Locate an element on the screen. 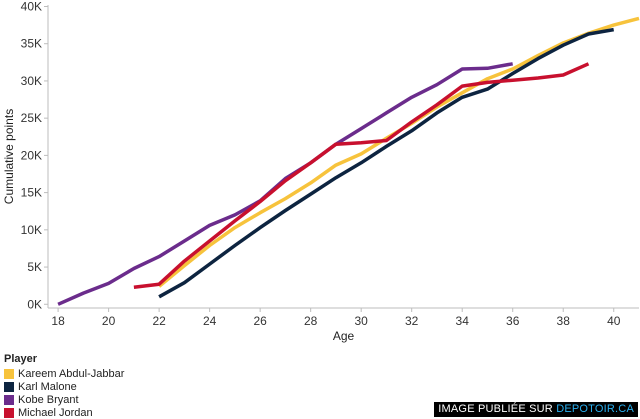 This screenshot has height=419, width=640. x-tick-label: 34 is located at coordinates (463, 321).